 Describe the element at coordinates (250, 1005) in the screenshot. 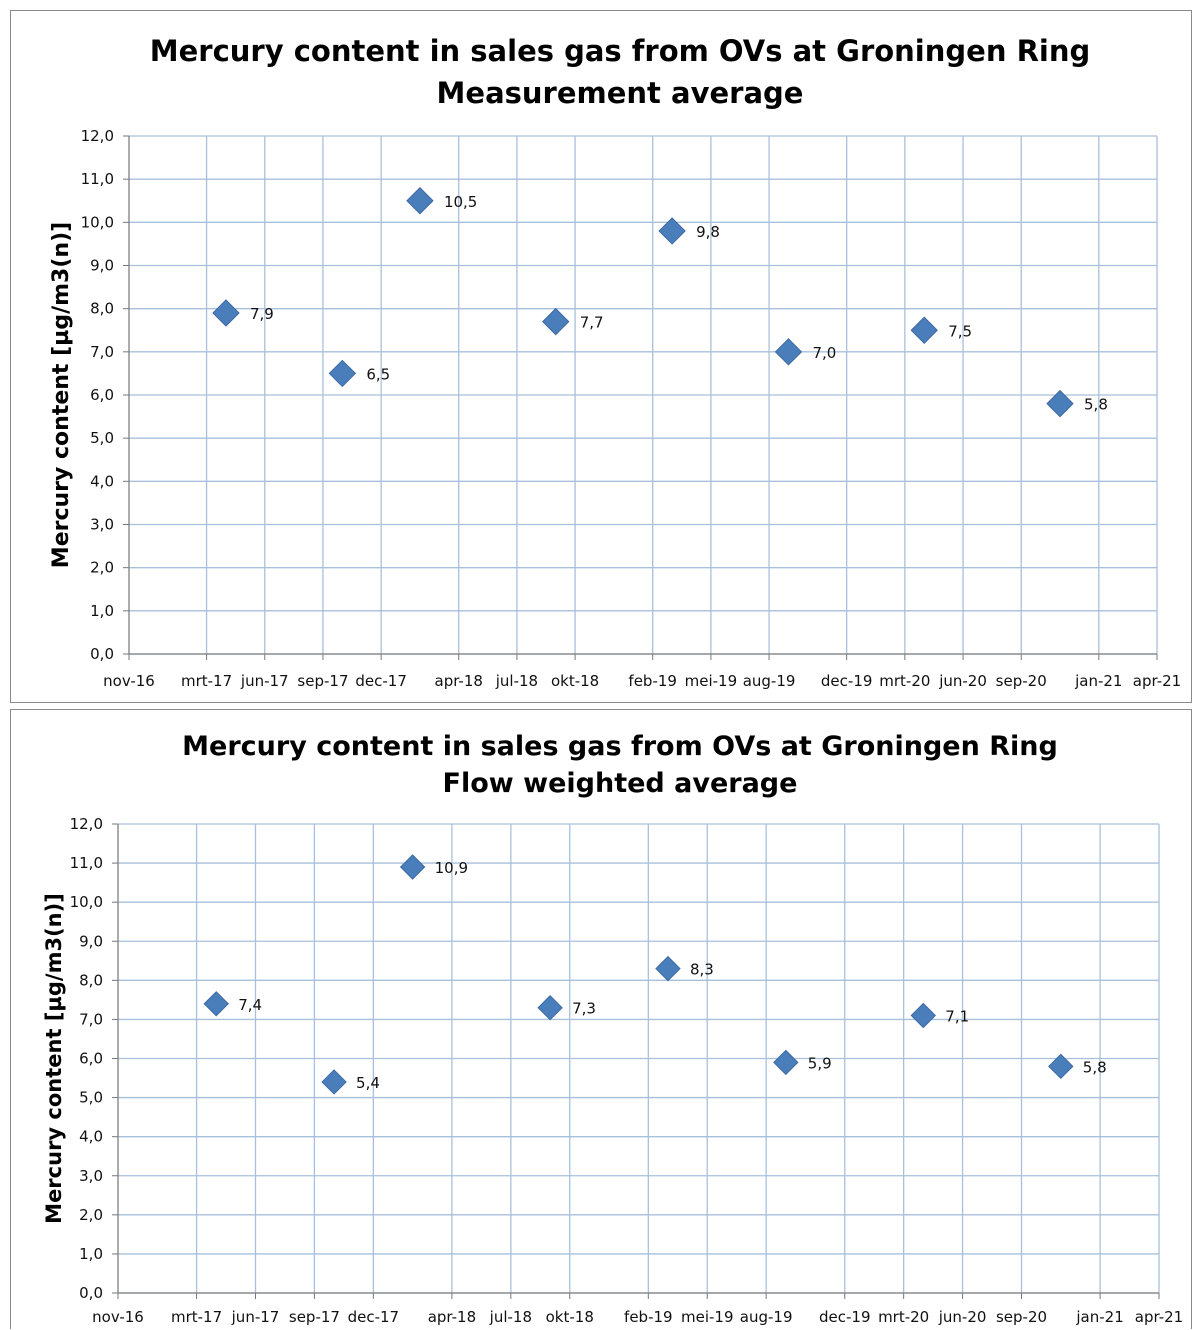

I see `data-label: 7,4` at that location.